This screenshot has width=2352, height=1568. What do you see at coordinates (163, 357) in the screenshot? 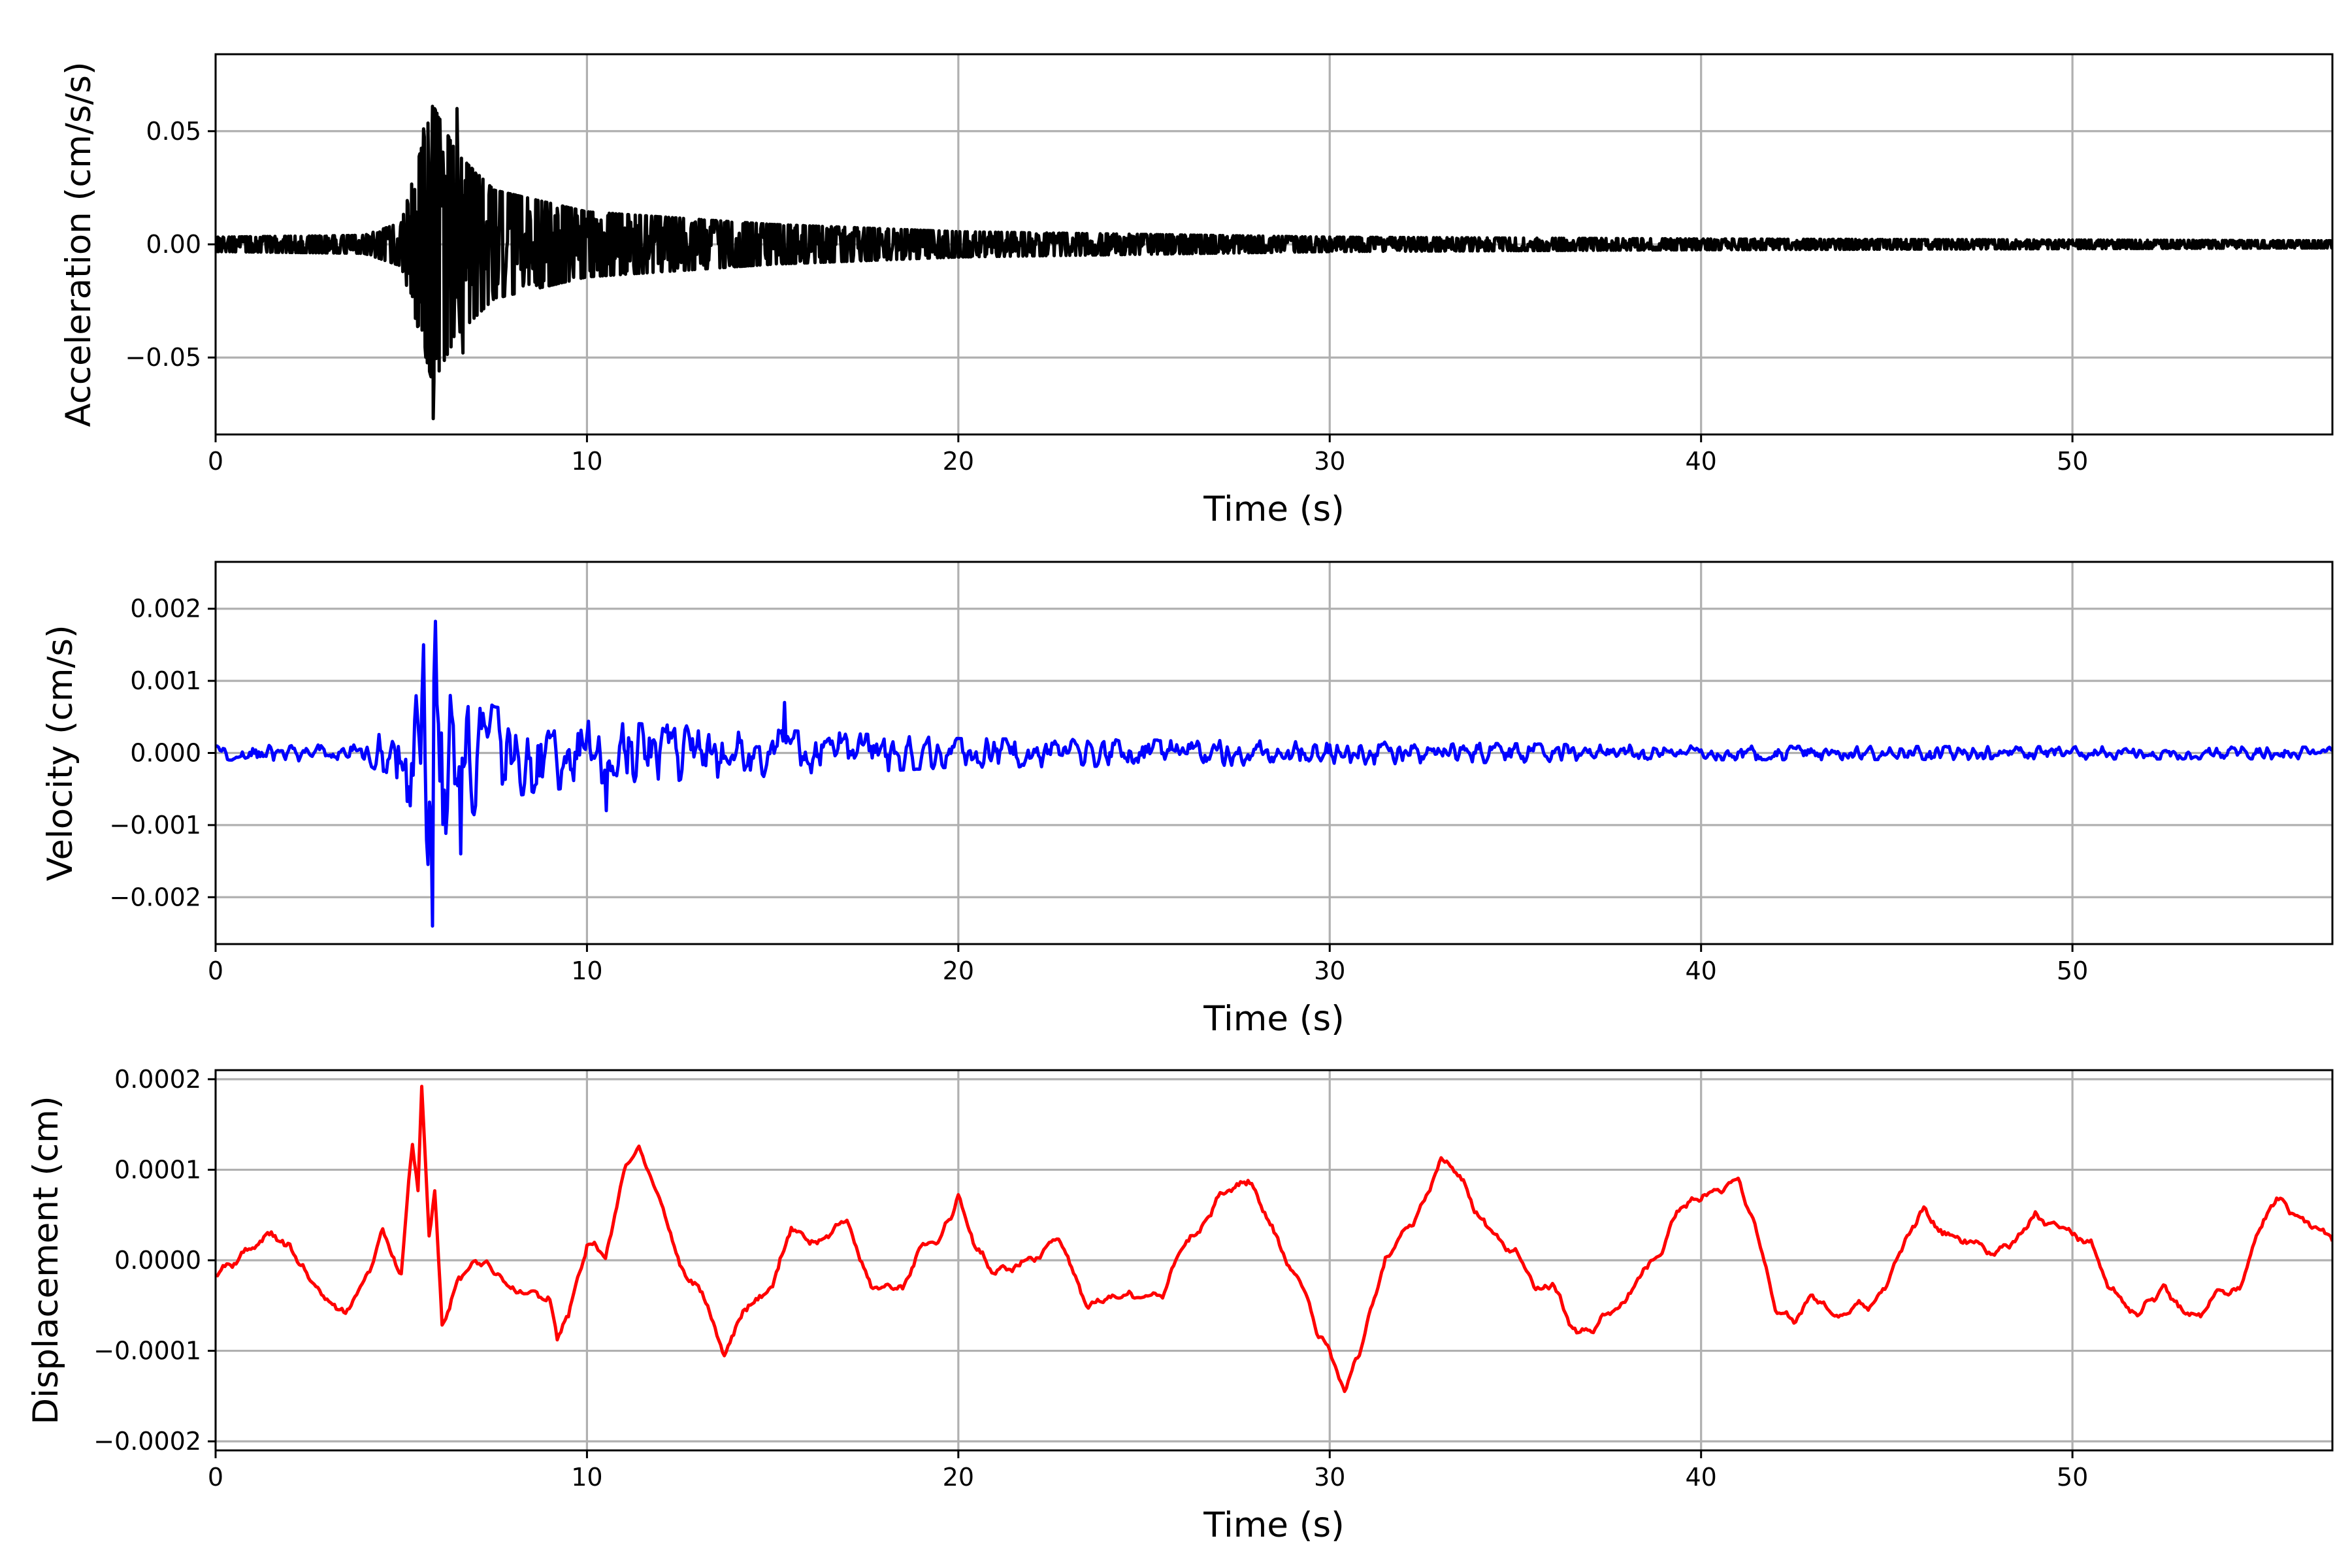
I see `y-tick-label: −0.05` at bounding box center [163, 357].